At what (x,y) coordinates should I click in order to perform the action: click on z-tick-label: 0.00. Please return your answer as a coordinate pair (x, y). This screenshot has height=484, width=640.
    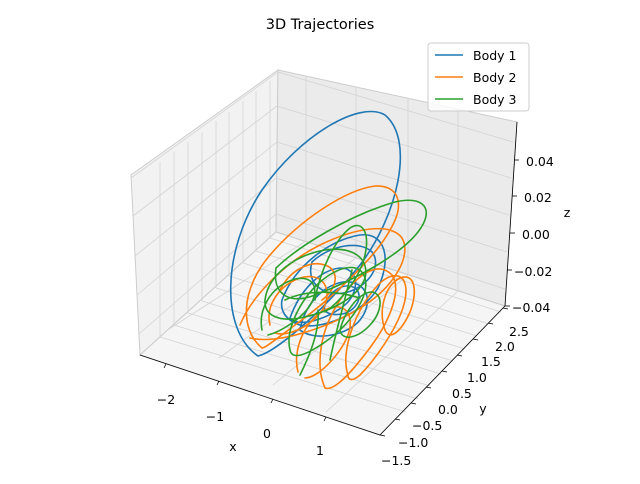
    Looking at the image, I should click on (536, 234).